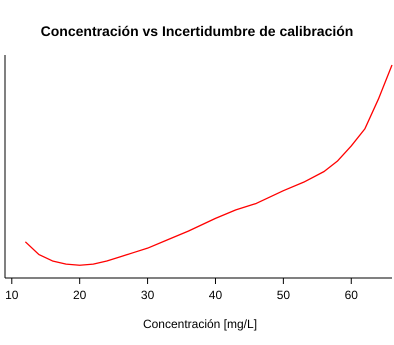 This screenshot has height=345, width=394. Describe the element at coordinates (147, 295) in the screenshot. I see `x-tick-label: 30` at that location.